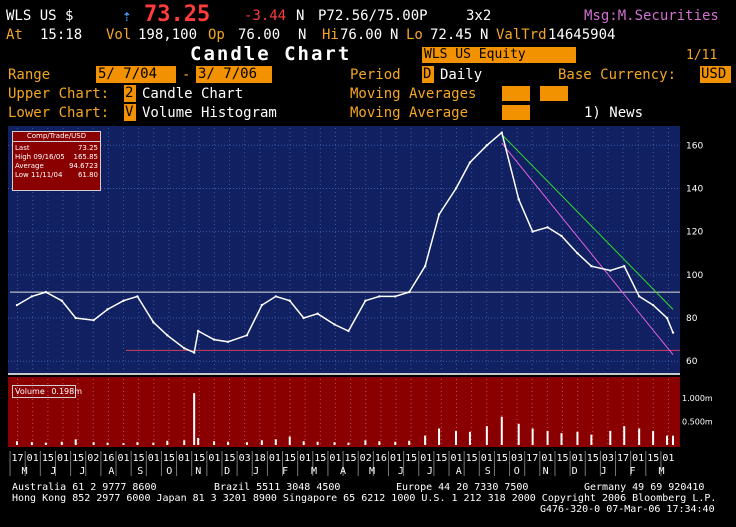  Describe the element at coordinates (428, 74) in the screenshot. I see `period-code-input: D` at that location.